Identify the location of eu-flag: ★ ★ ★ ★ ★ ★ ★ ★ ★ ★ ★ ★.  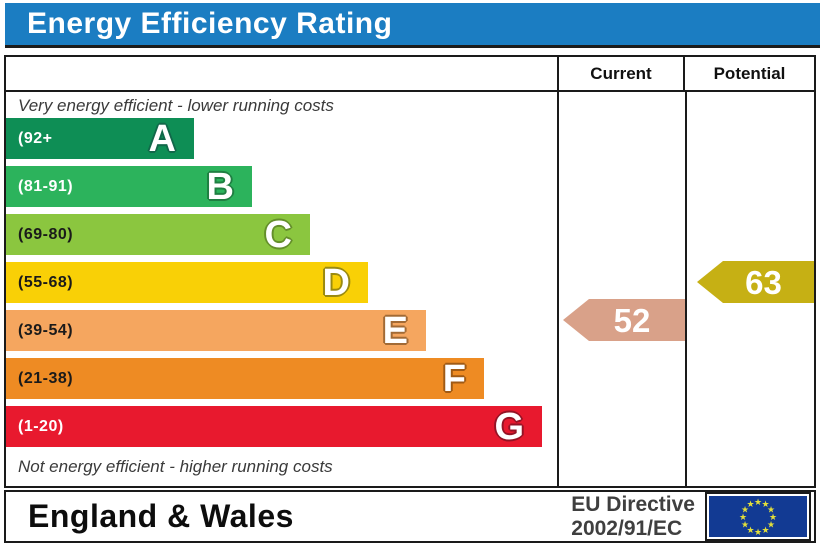
(758, 516).